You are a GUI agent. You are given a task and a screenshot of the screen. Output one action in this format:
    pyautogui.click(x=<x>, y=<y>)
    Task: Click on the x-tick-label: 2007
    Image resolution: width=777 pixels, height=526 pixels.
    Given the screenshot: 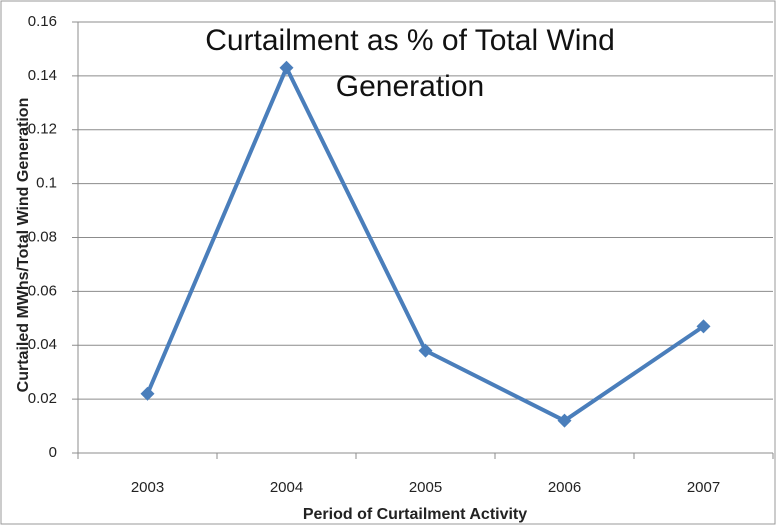 What is the action you would take?
    pyautogui.click(x=703, y=487)
    